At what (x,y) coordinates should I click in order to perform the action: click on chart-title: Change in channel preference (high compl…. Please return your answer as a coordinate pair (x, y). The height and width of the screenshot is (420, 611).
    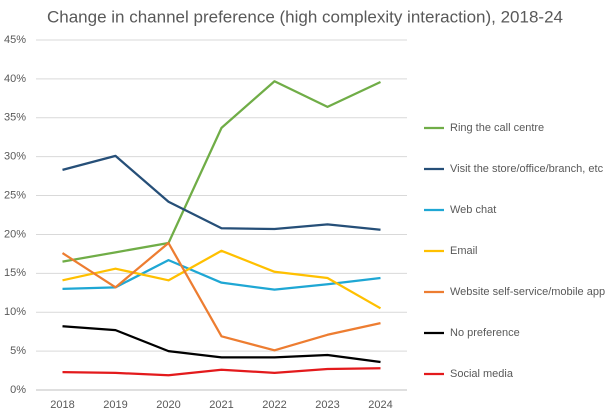
    Looking at the image, I should click on (305, 16).